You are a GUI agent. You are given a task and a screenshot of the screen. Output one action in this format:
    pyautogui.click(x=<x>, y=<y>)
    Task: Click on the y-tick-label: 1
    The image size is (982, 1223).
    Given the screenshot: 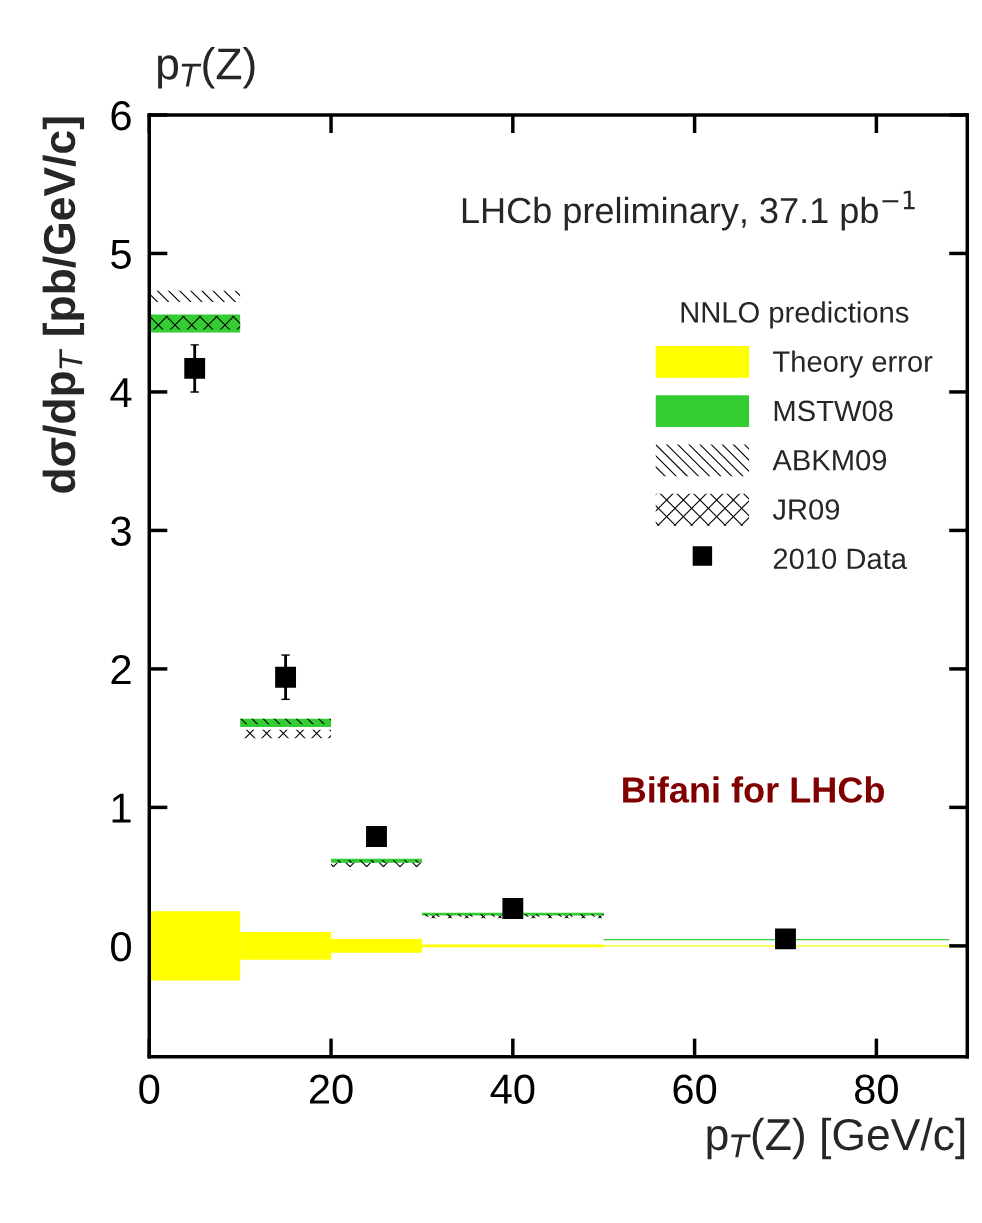 What is the action you would take?
    pyautogui.click(x=121, y=808)
    